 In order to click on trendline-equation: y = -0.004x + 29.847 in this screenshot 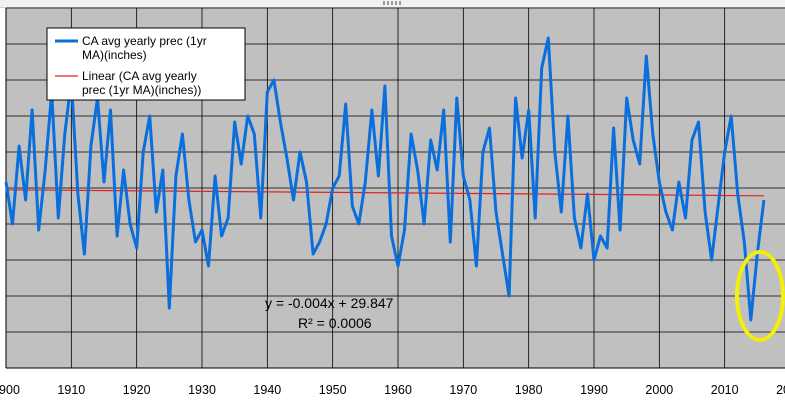, I will do `click(329, 303)`.